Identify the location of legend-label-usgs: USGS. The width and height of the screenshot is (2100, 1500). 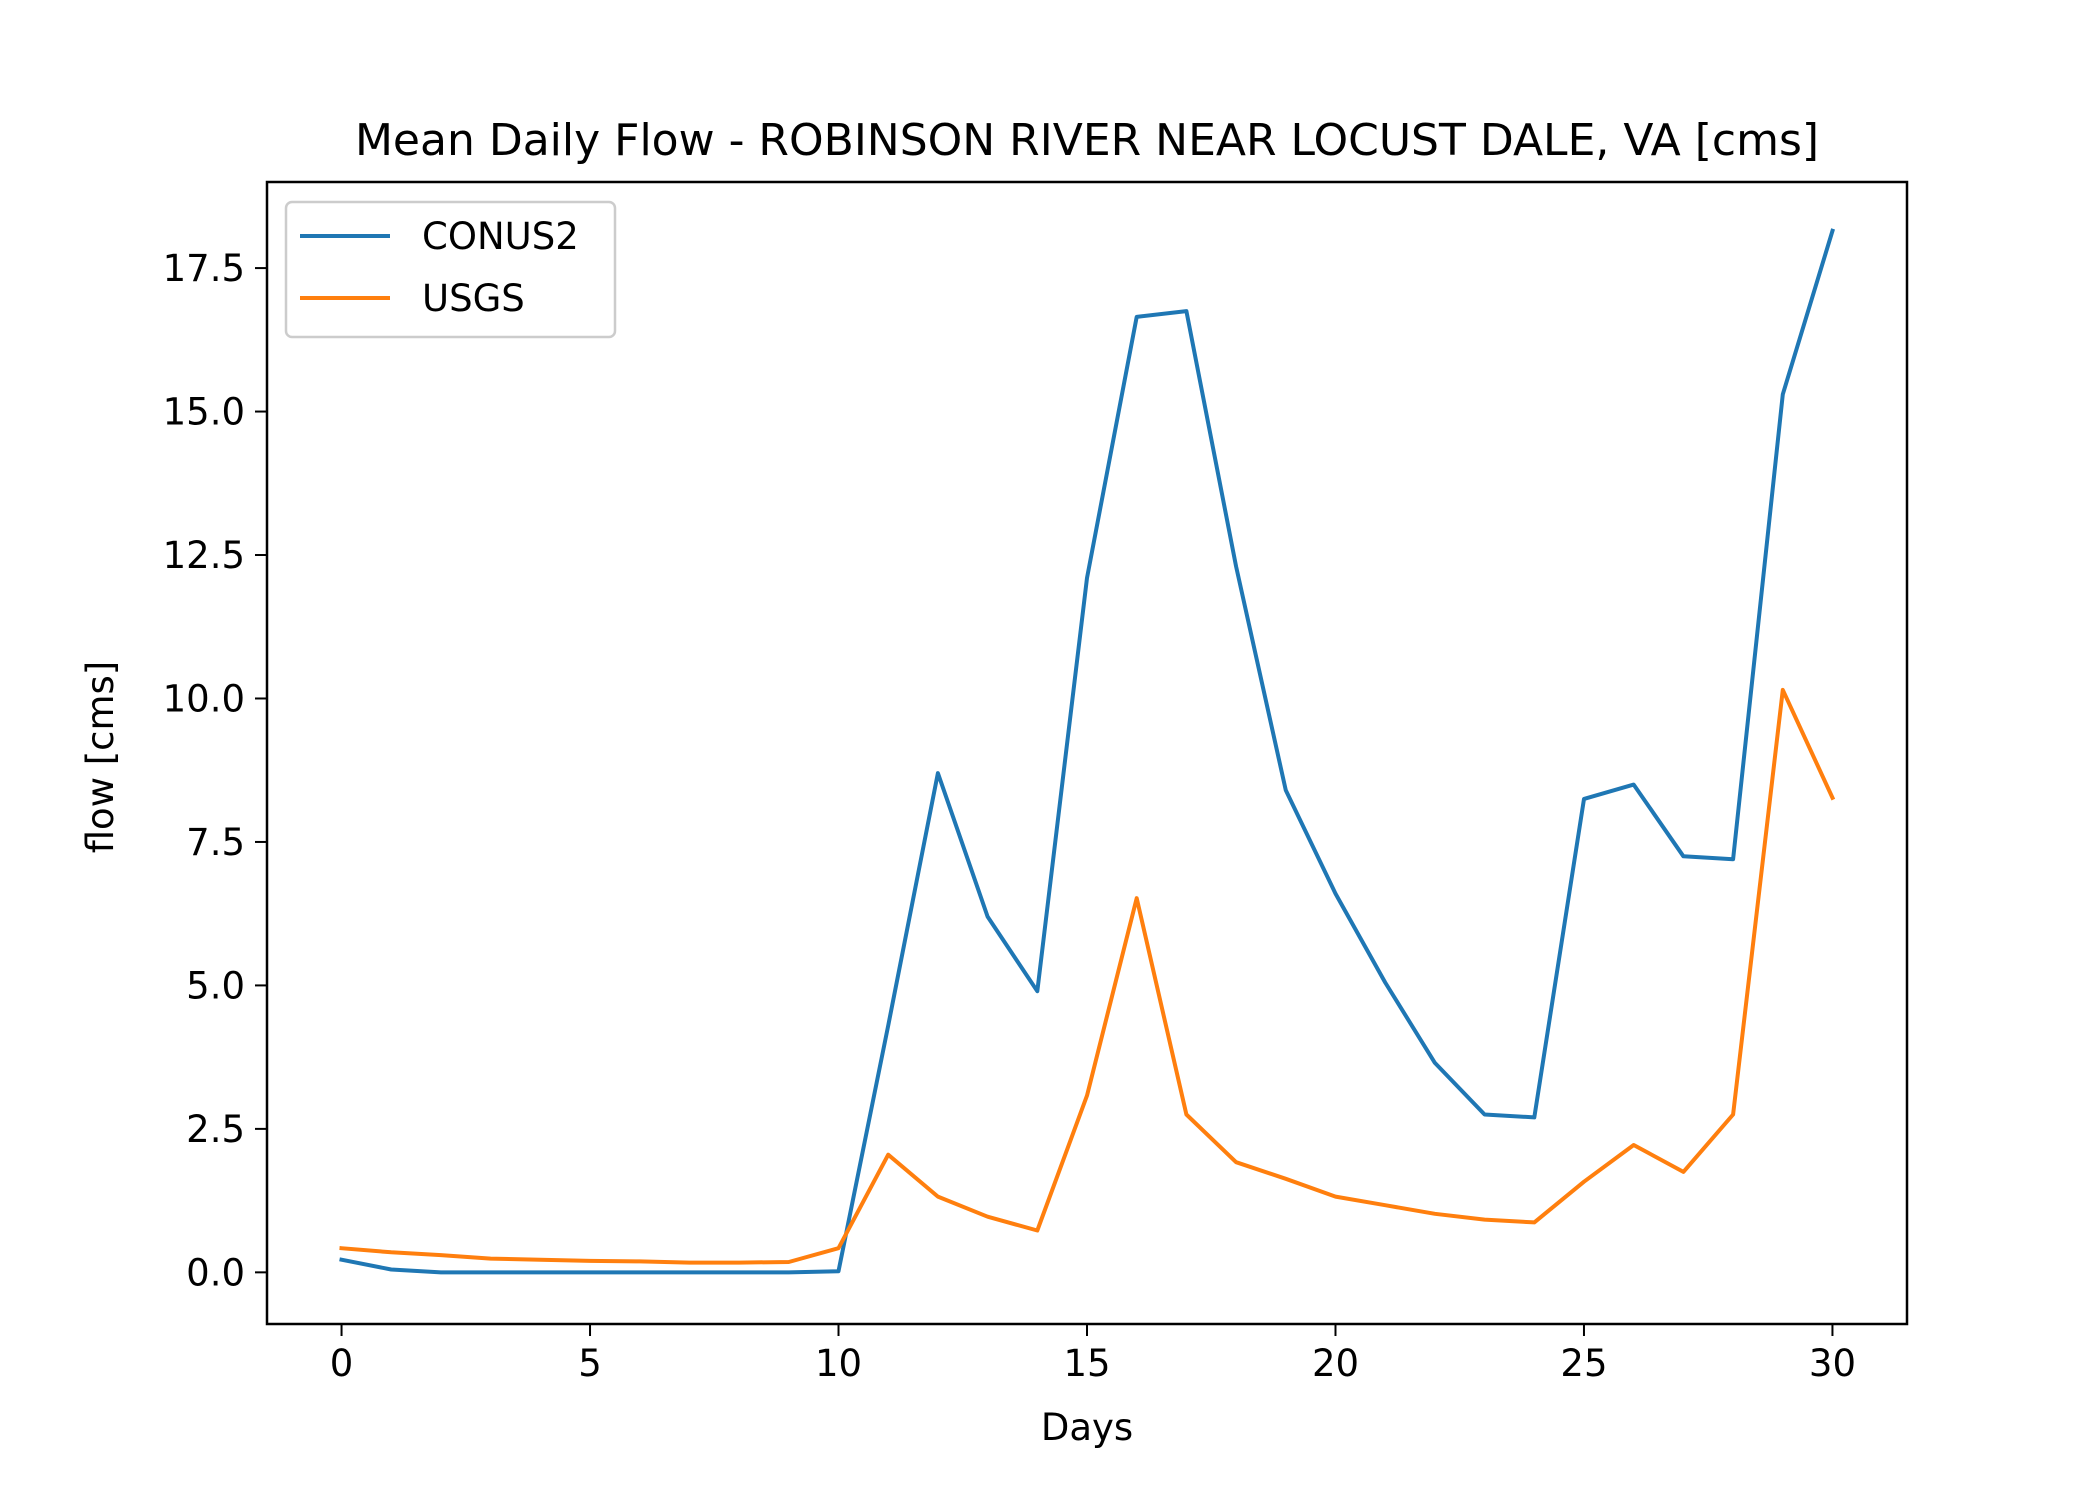
(473, 298).